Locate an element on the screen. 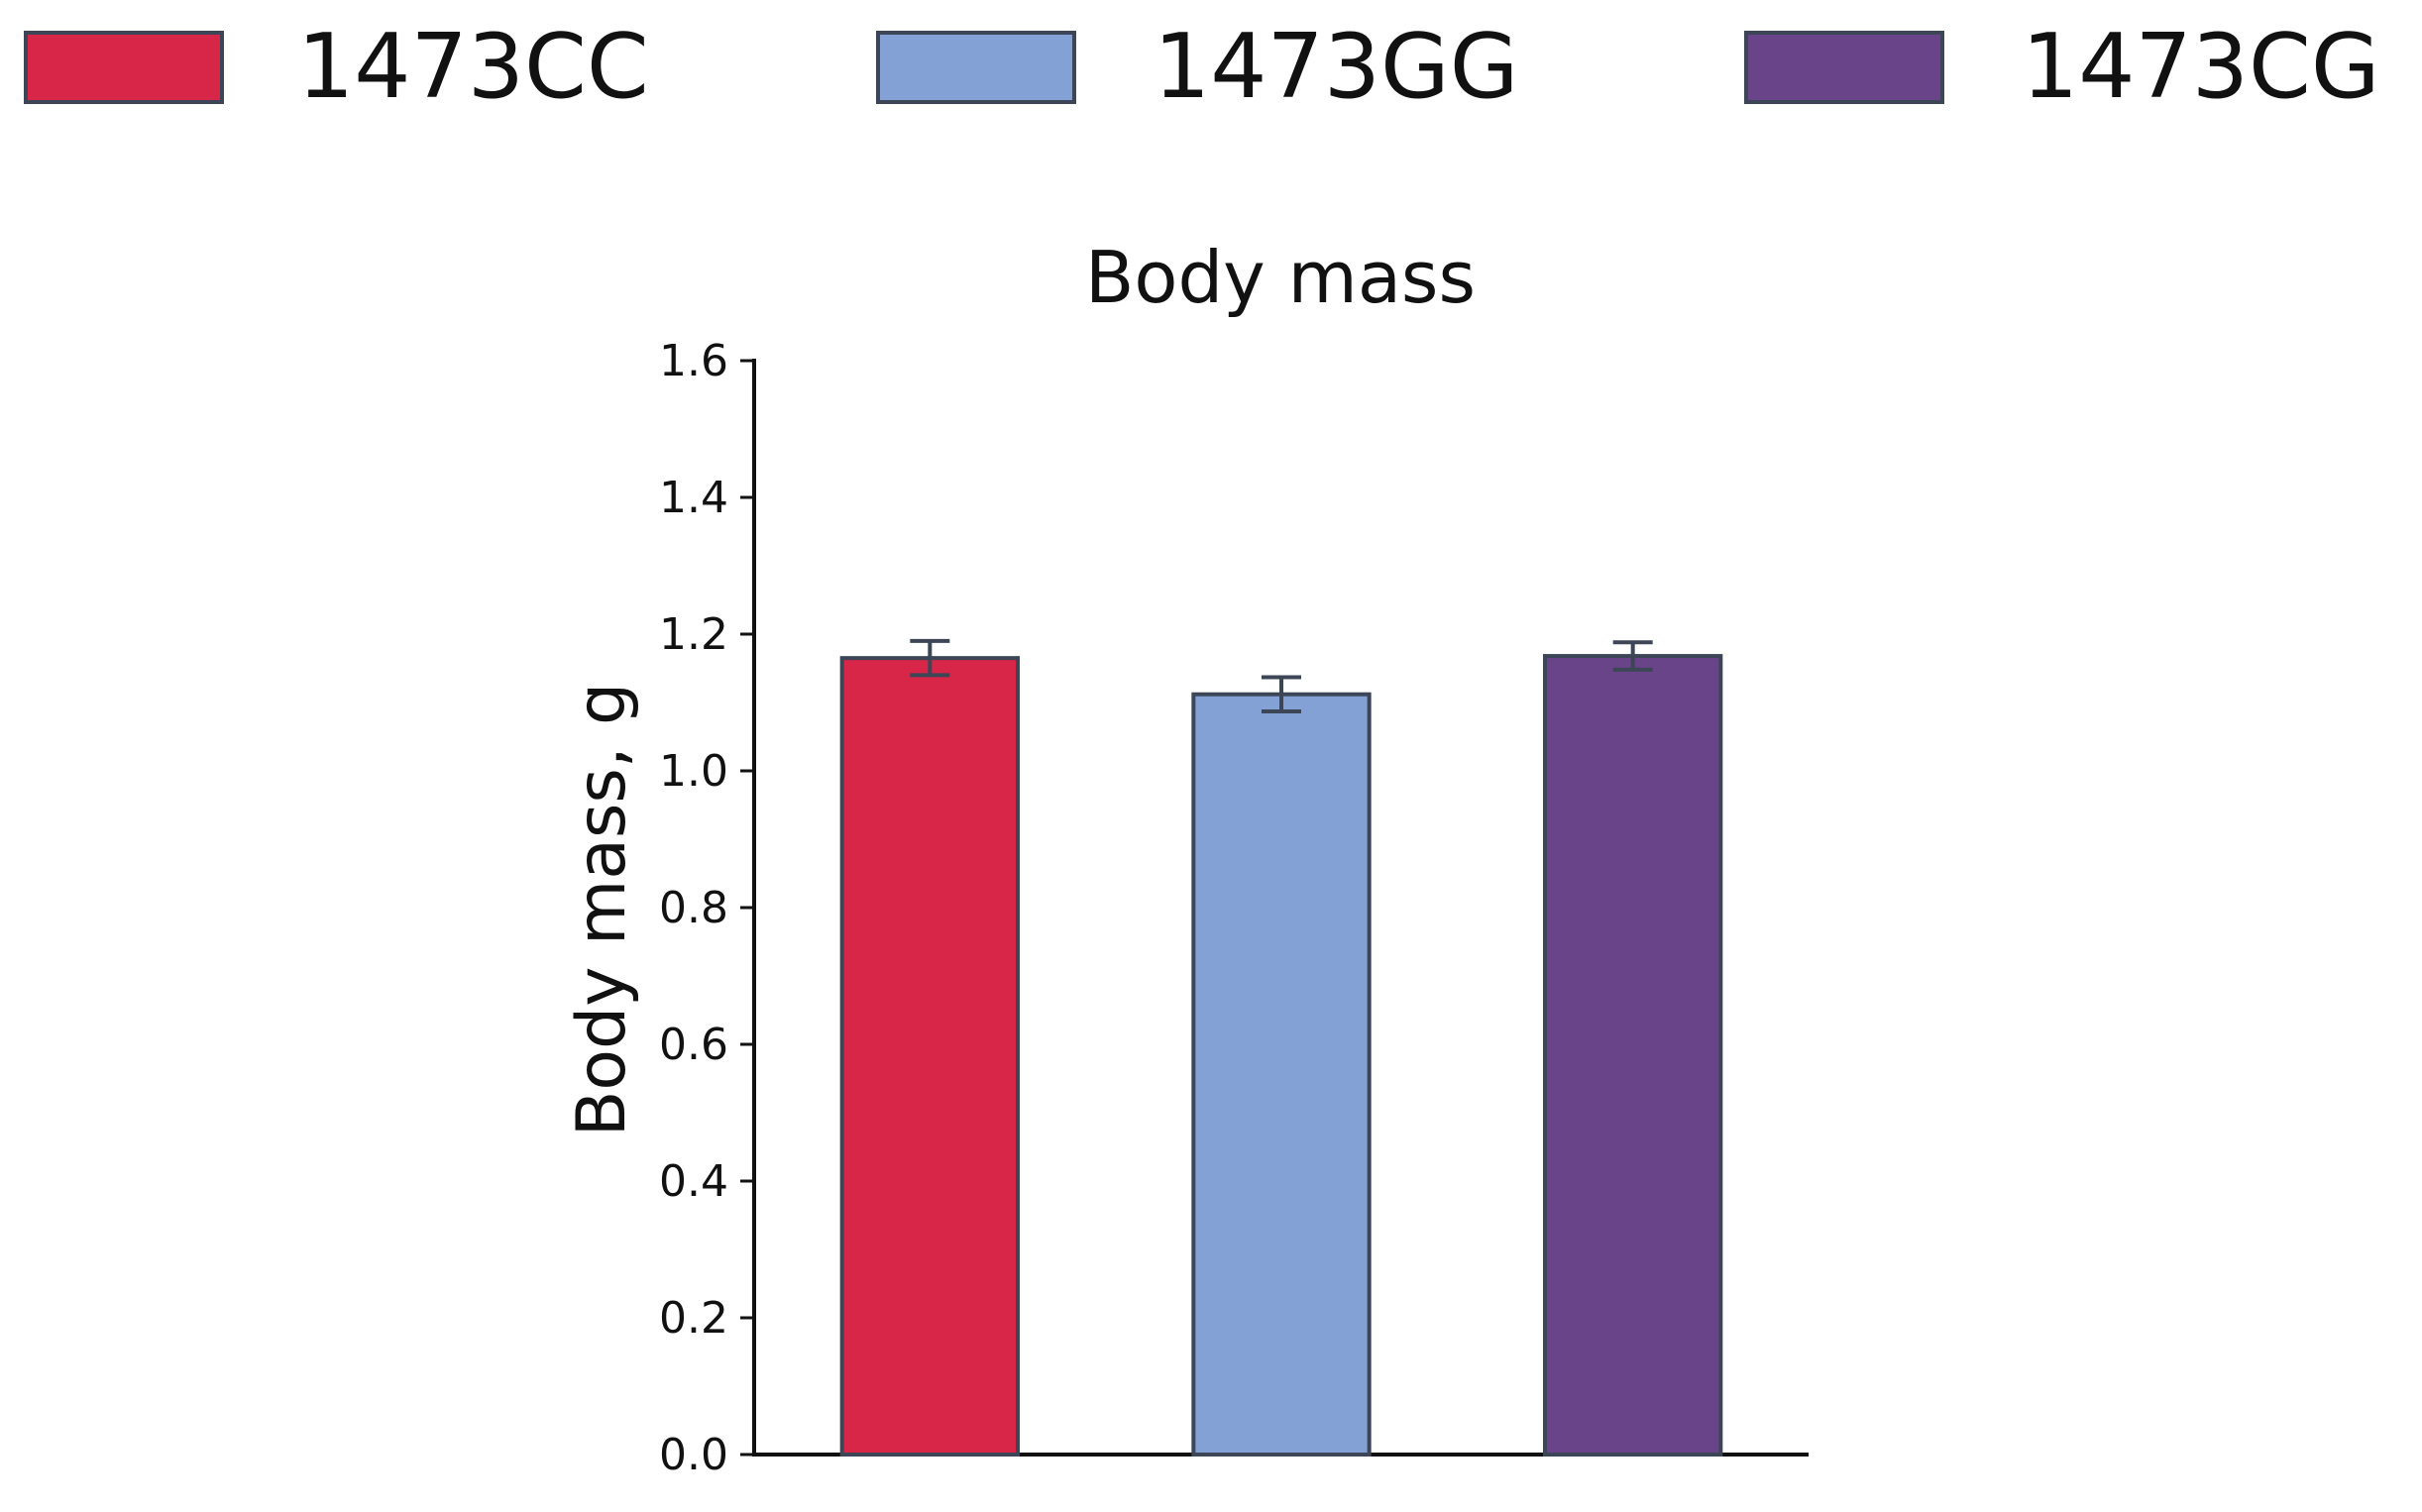 This screenshot has height=1512, width=2422. legend-swatch-1473gg is located at coordinates (976, 67).